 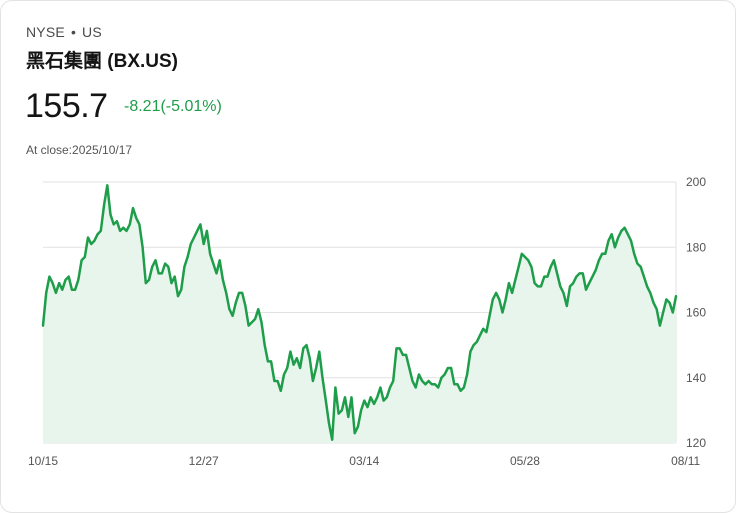 What do you see at coordinates (696, 182) in the screenshot?
I see `y-tick-label-200: 200` at bounding box center [696, 182].